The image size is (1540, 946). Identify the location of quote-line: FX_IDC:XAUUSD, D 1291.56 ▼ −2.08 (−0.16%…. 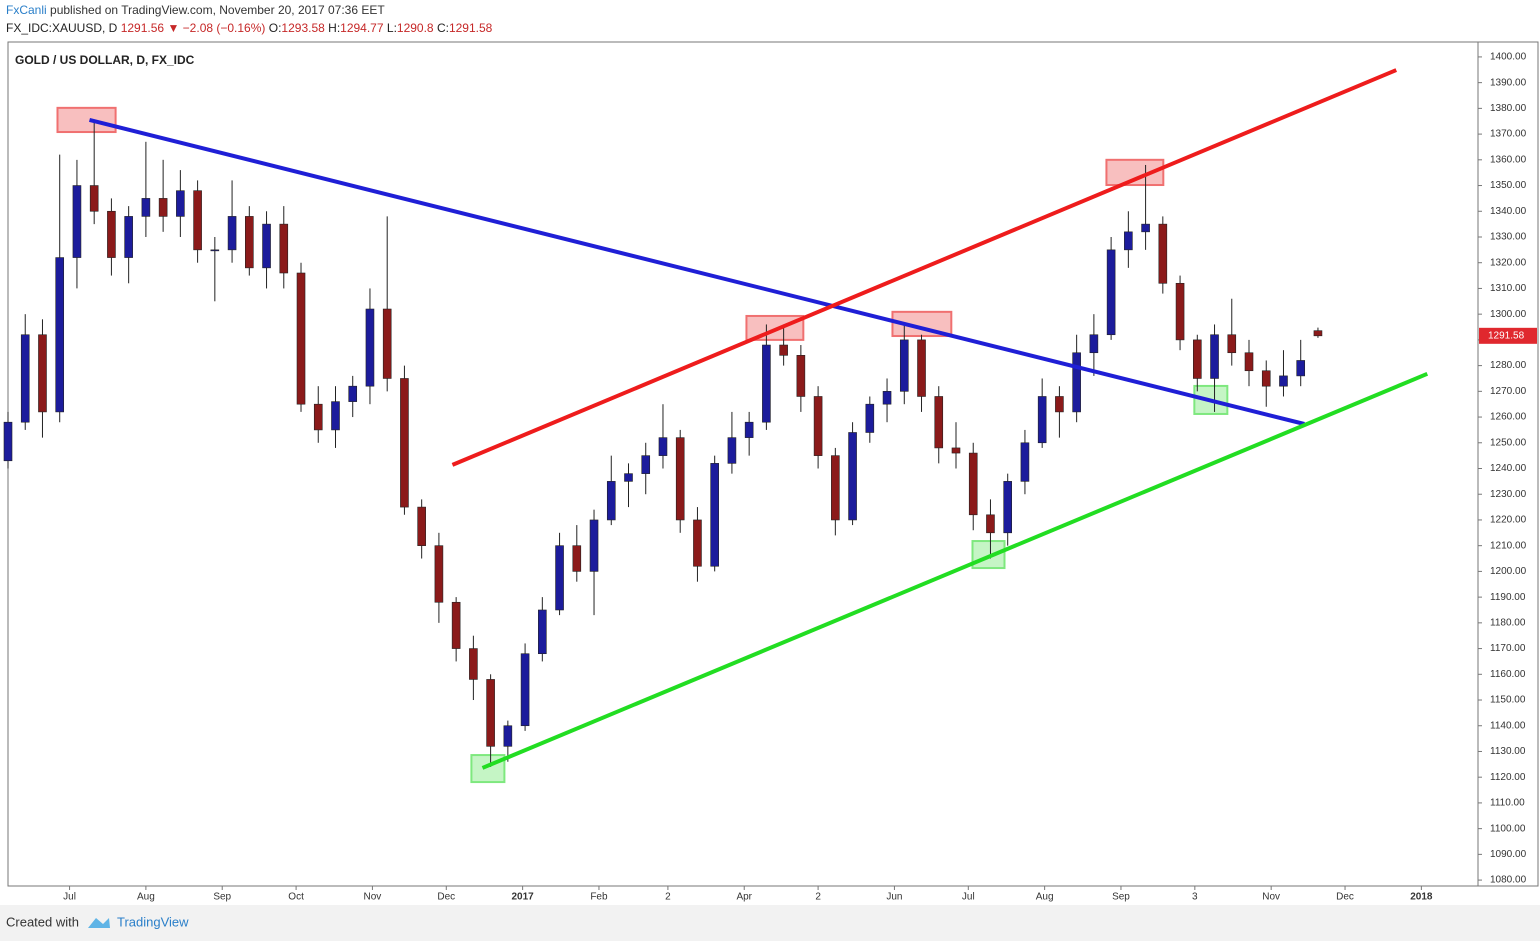
(249, 28).